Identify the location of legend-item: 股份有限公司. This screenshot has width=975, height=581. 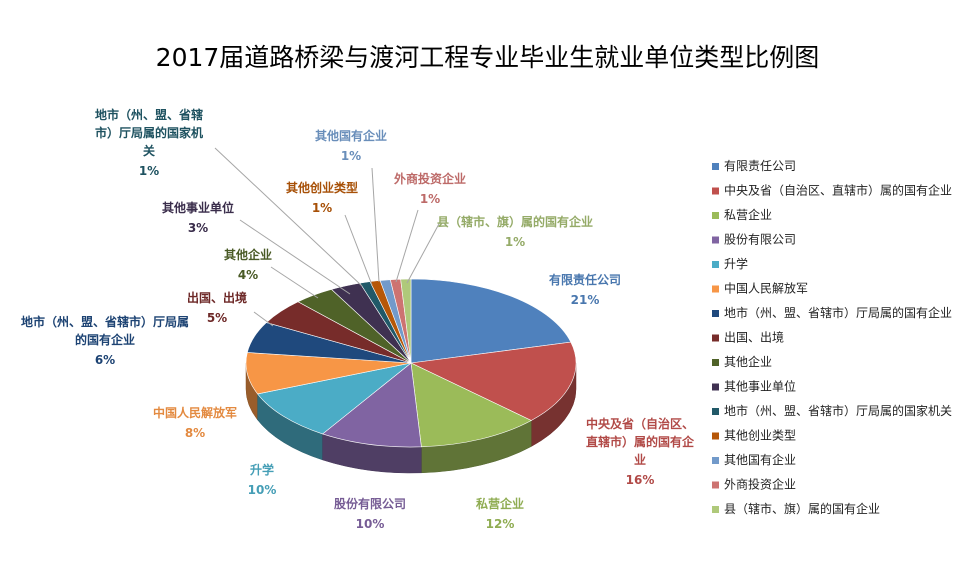
(760, 240).